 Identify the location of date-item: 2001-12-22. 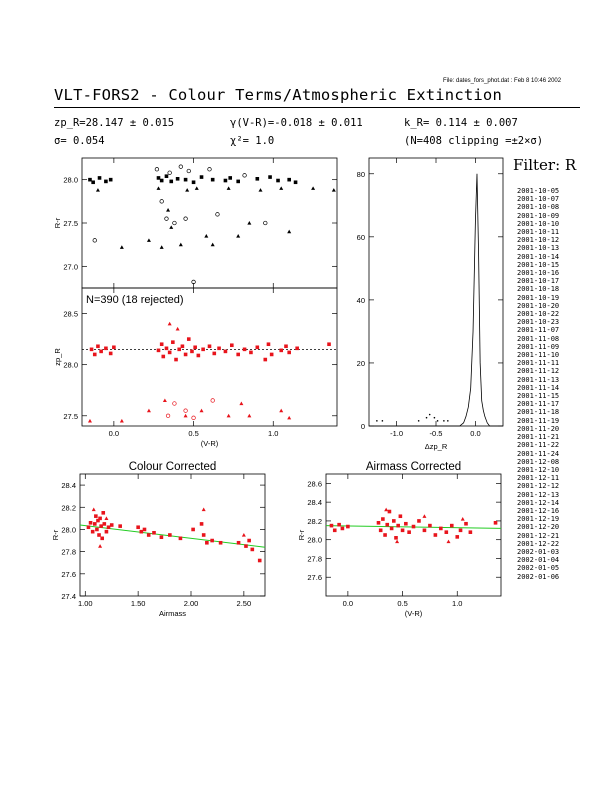
(538, 543).